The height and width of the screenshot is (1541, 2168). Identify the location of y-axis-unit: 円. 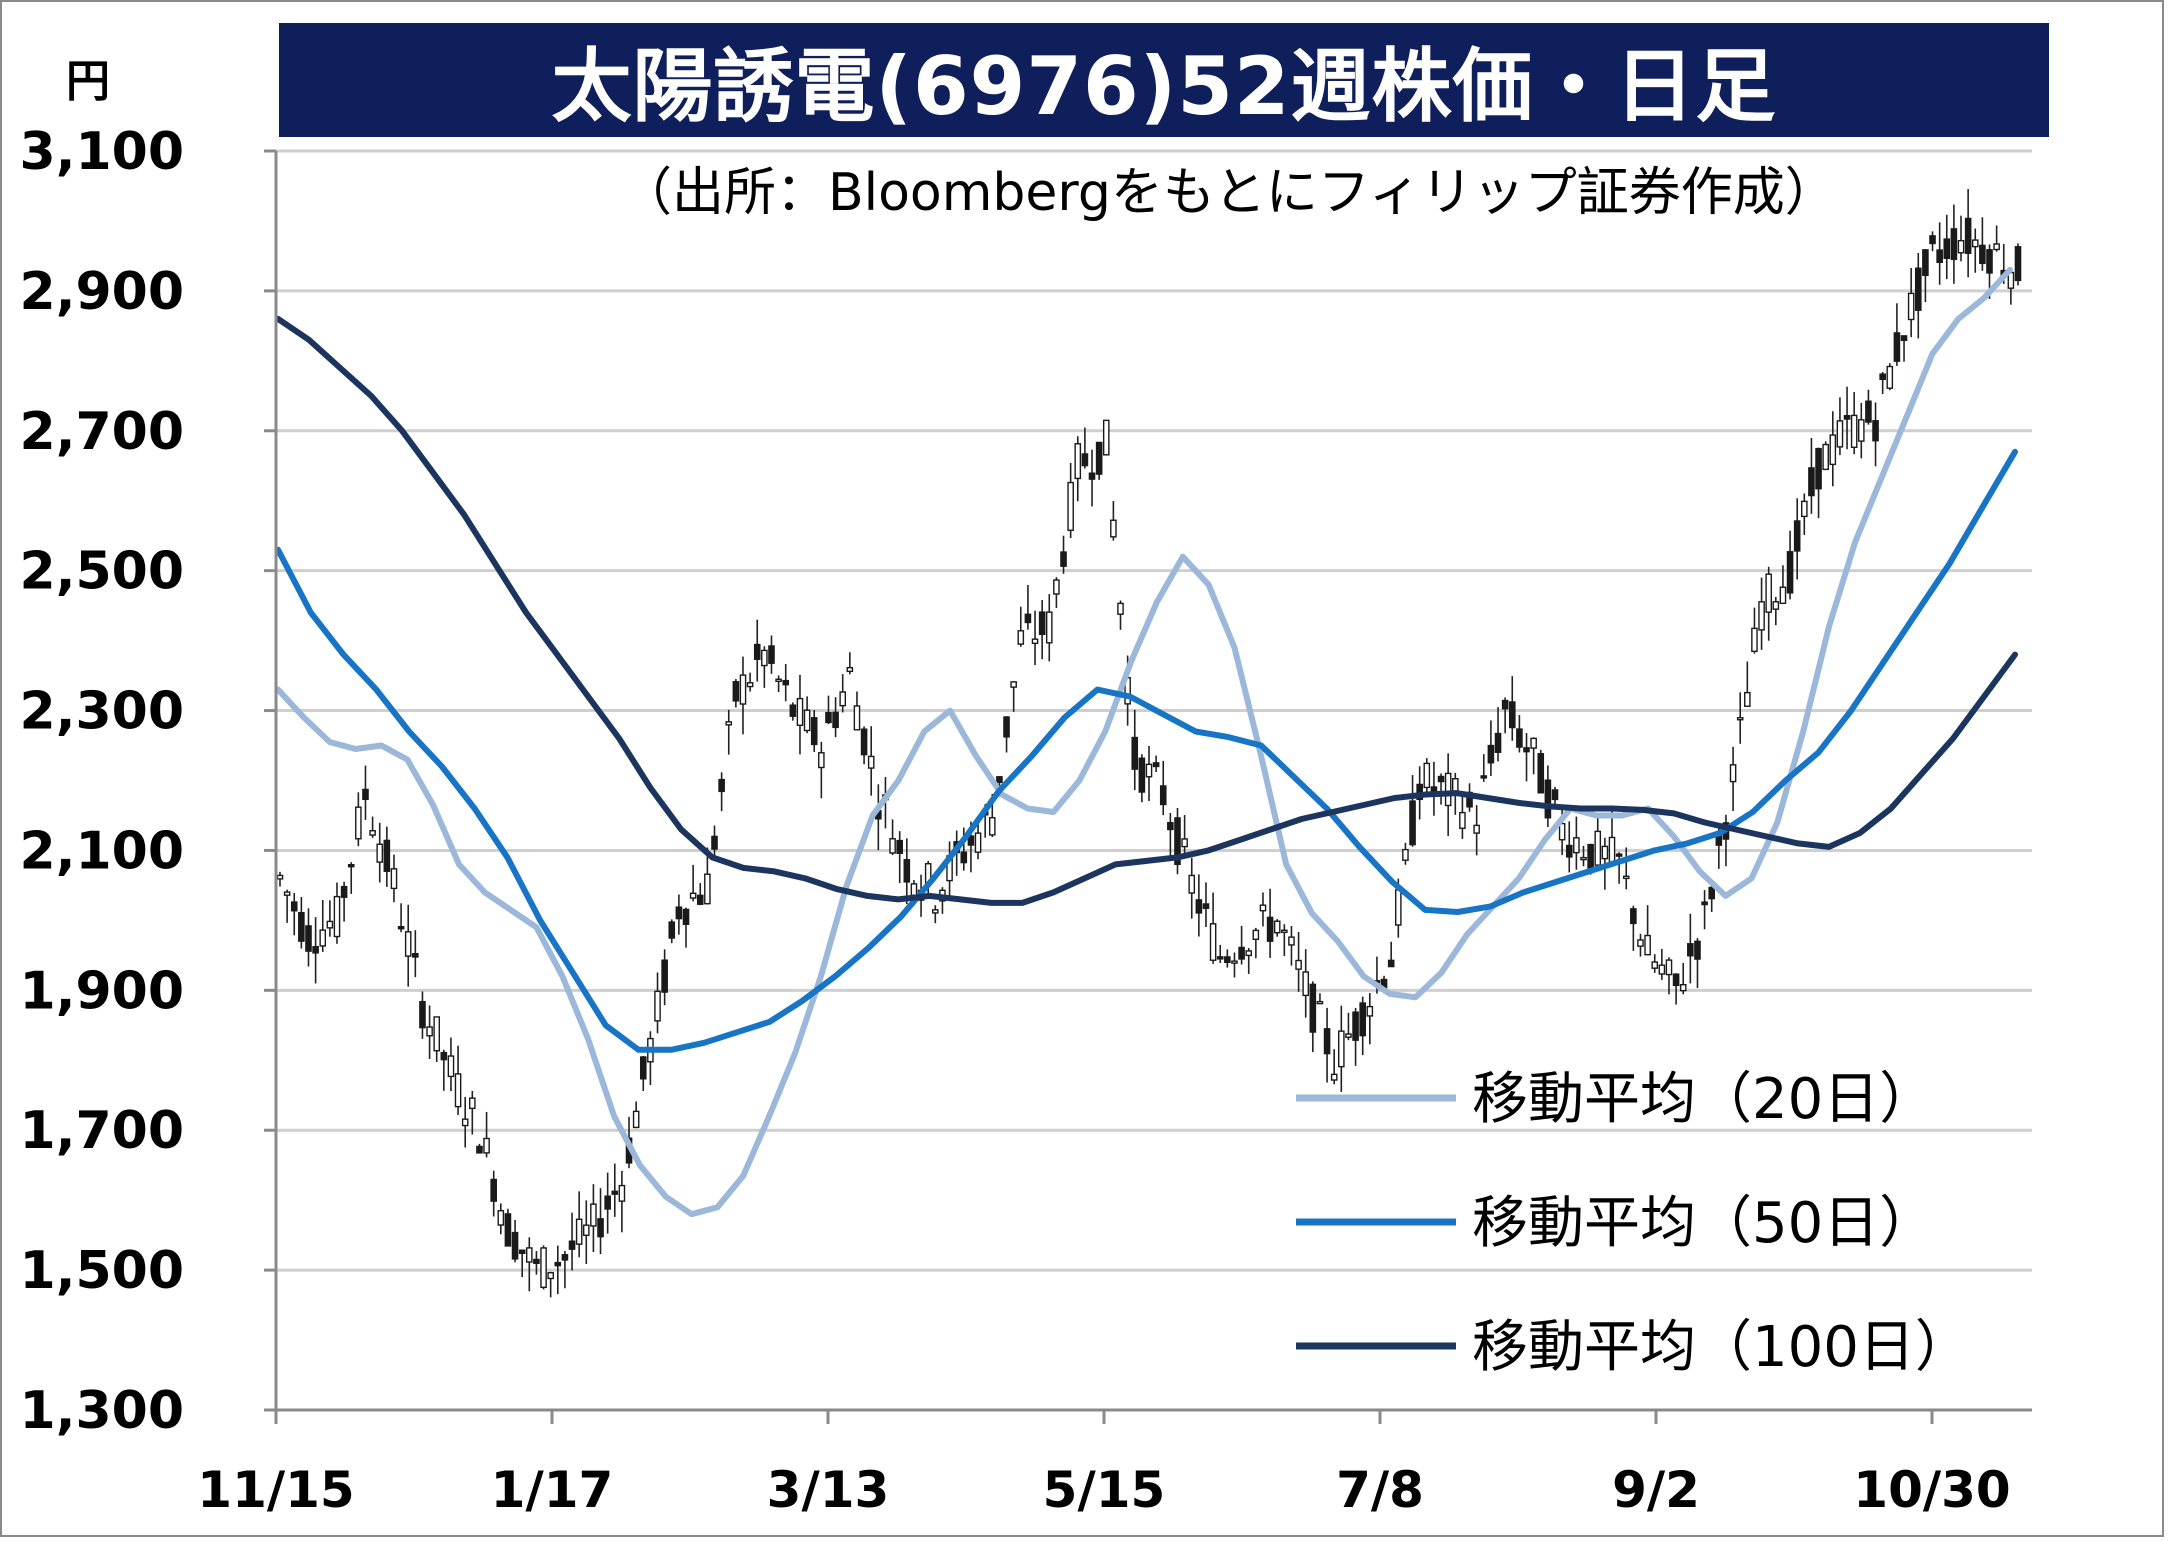
(88, 81).